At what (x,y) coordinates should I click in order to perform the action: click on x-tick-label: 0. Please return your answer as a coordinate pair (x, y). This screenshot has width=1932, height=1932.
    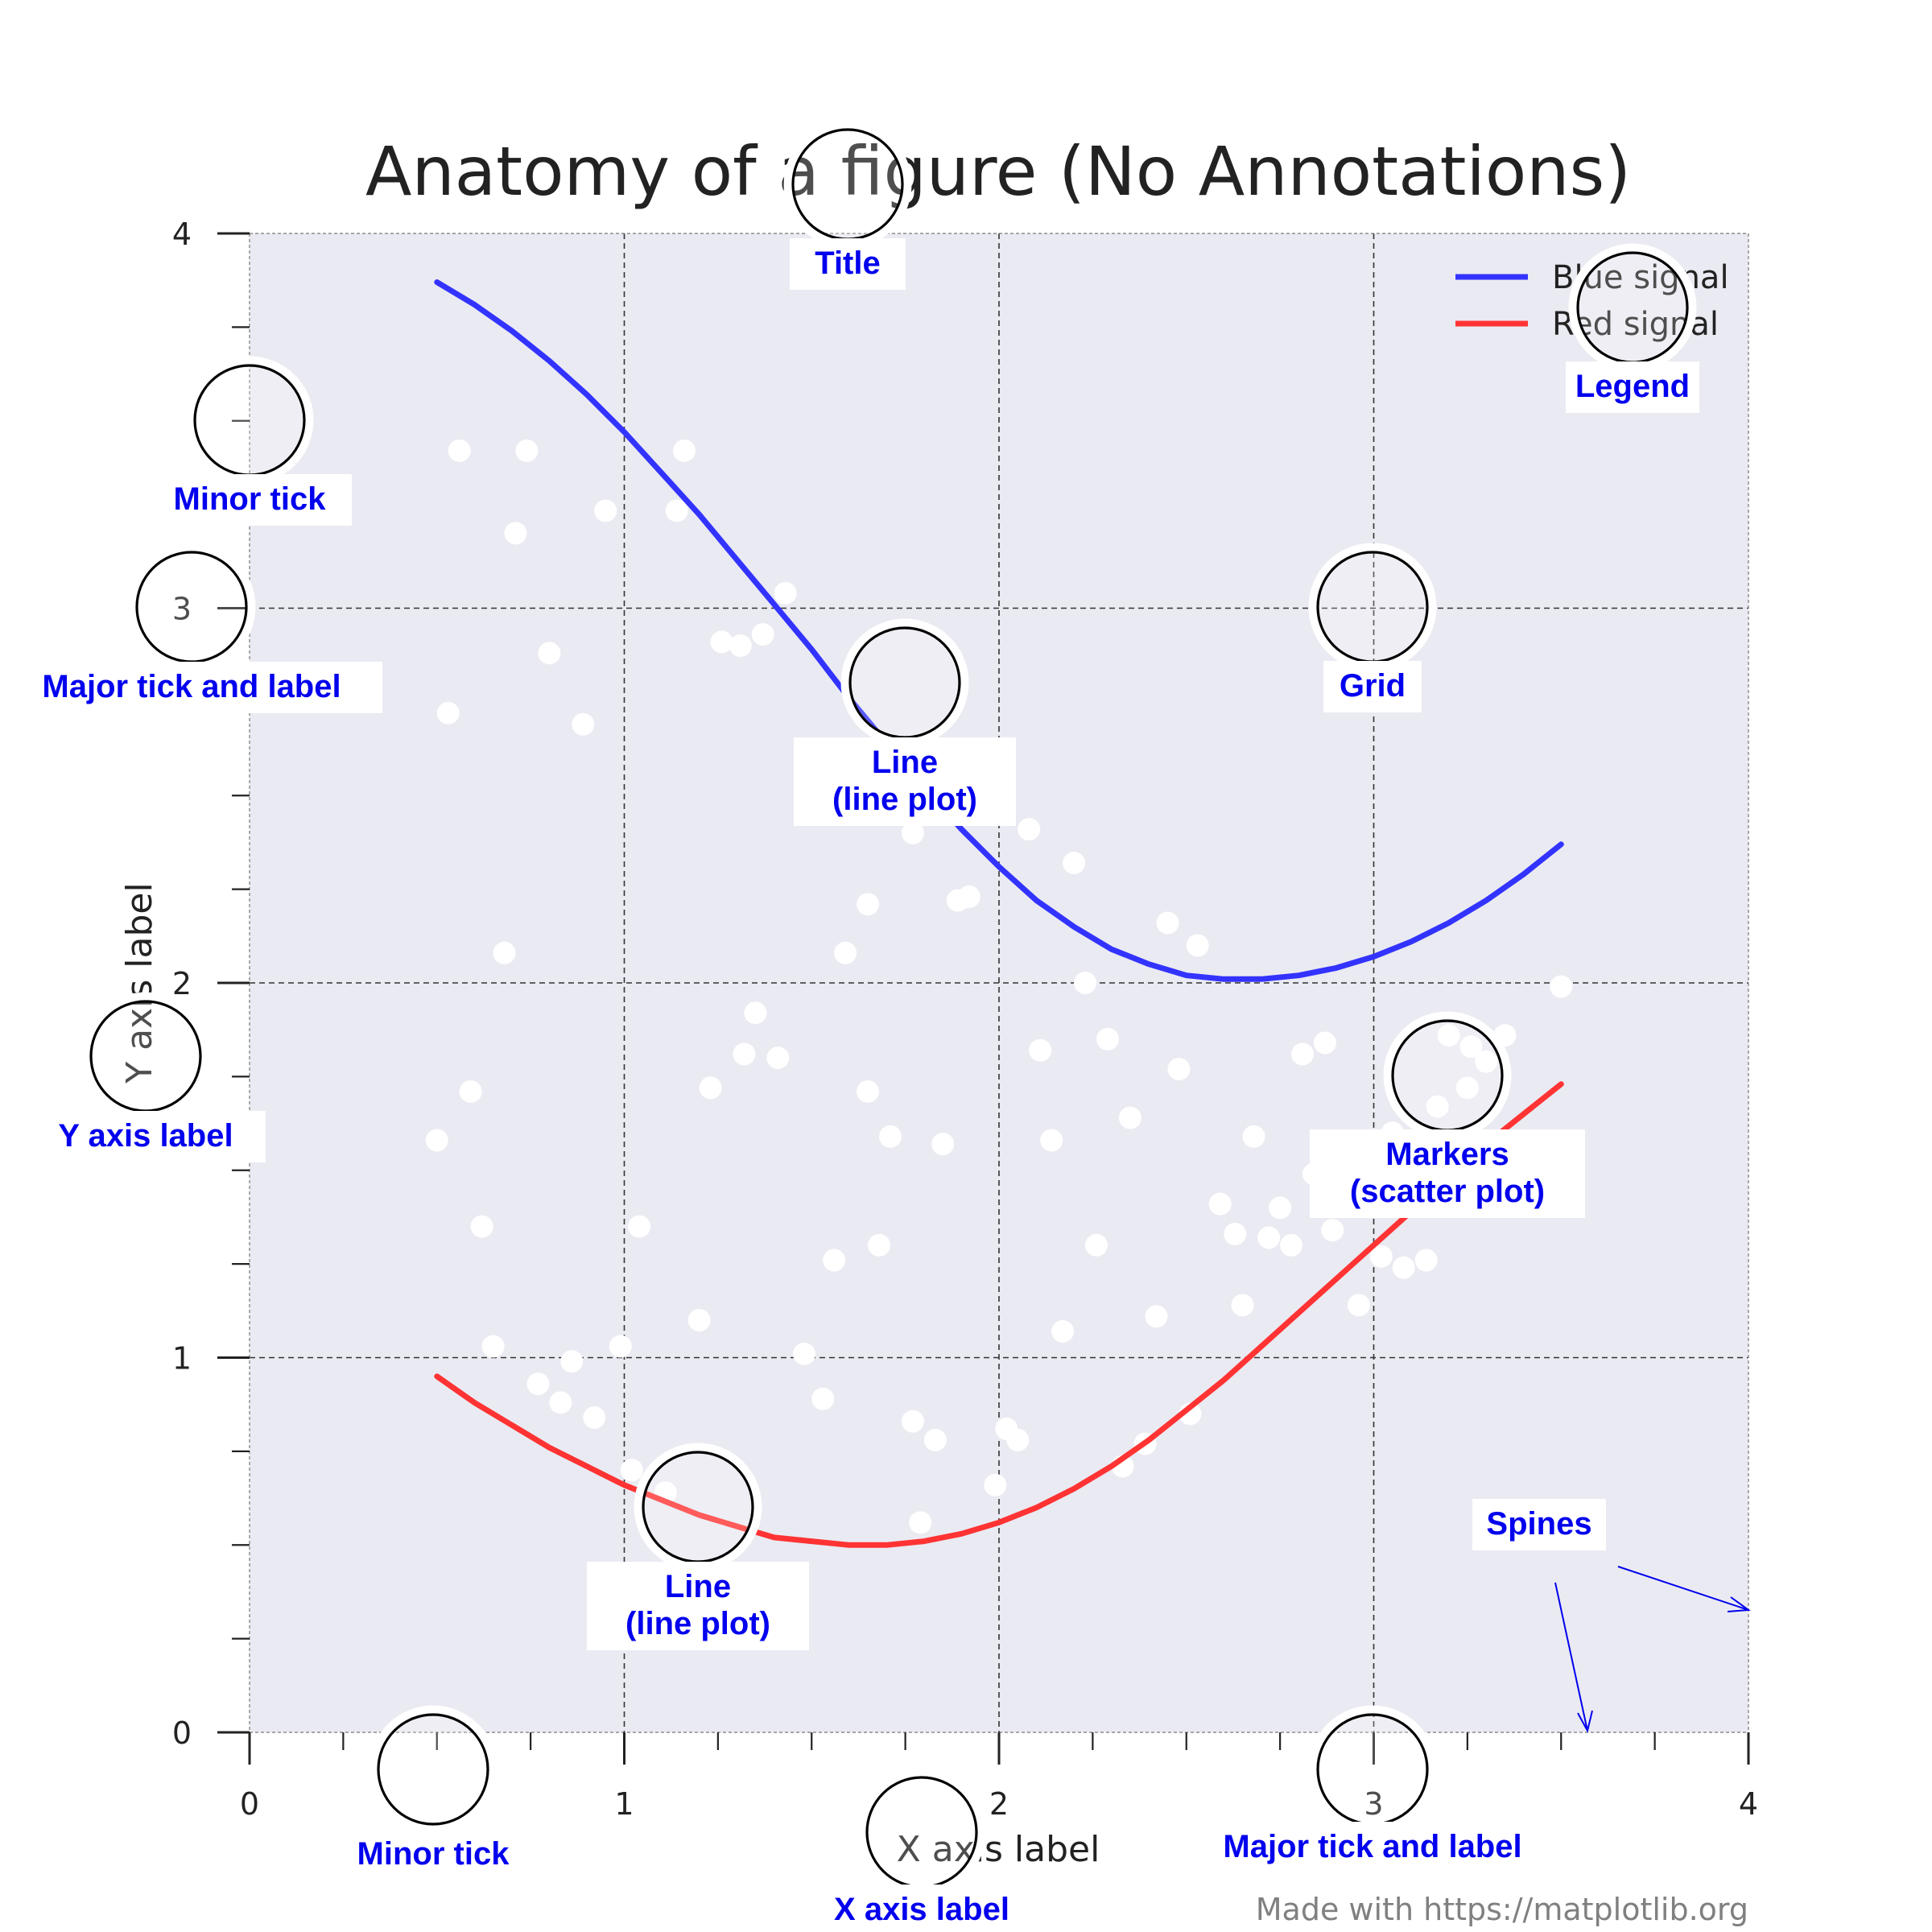
    Looking at the image, I should click on (249, 1804).